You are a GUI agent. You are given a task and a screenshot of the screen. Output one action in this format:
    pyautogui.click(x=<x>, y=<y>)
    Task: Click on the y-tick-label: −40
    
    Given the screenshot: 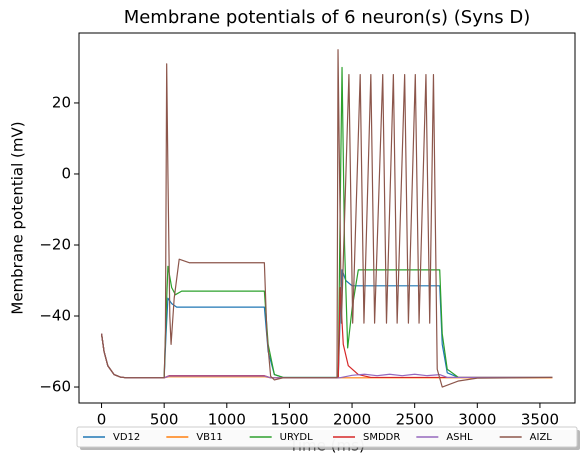 What is the action you would take?
    pyautogui.click(x=55, y=316)
    